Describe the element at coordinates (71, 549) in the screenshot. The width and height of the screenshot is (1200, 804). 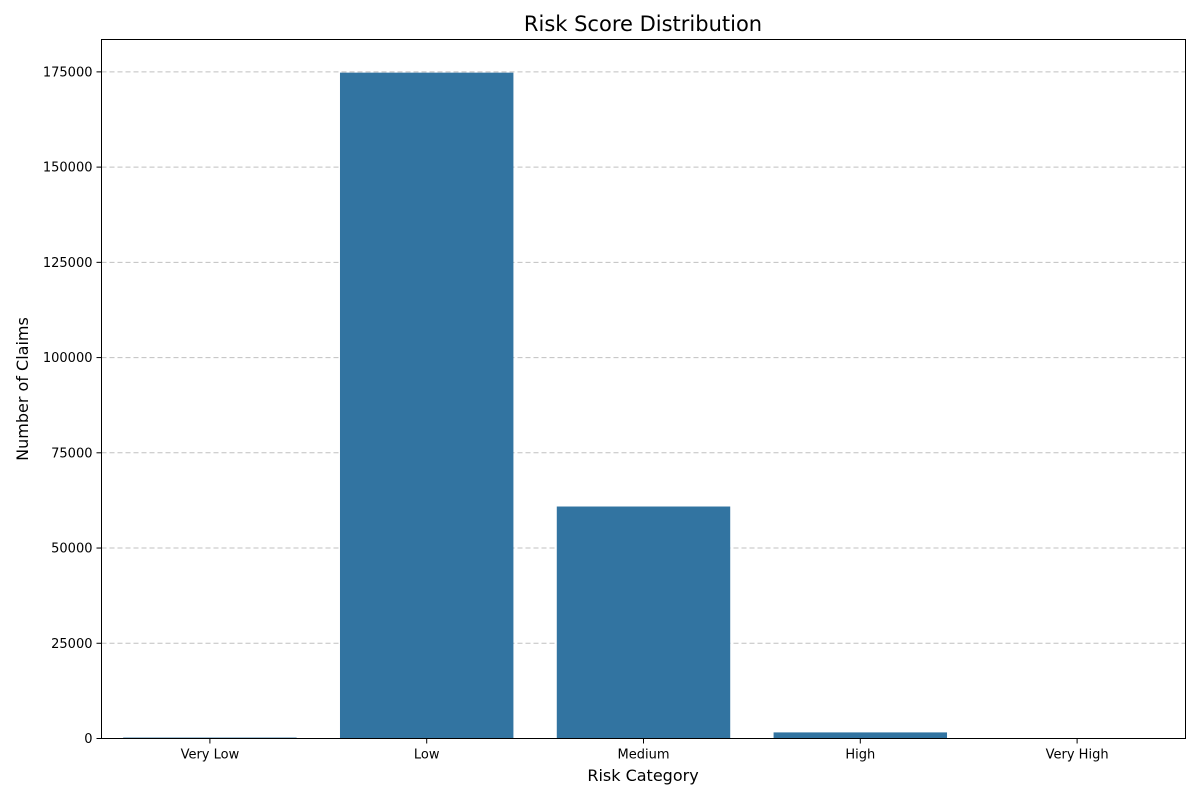
I see `y-tick-label: 50000` at that location.